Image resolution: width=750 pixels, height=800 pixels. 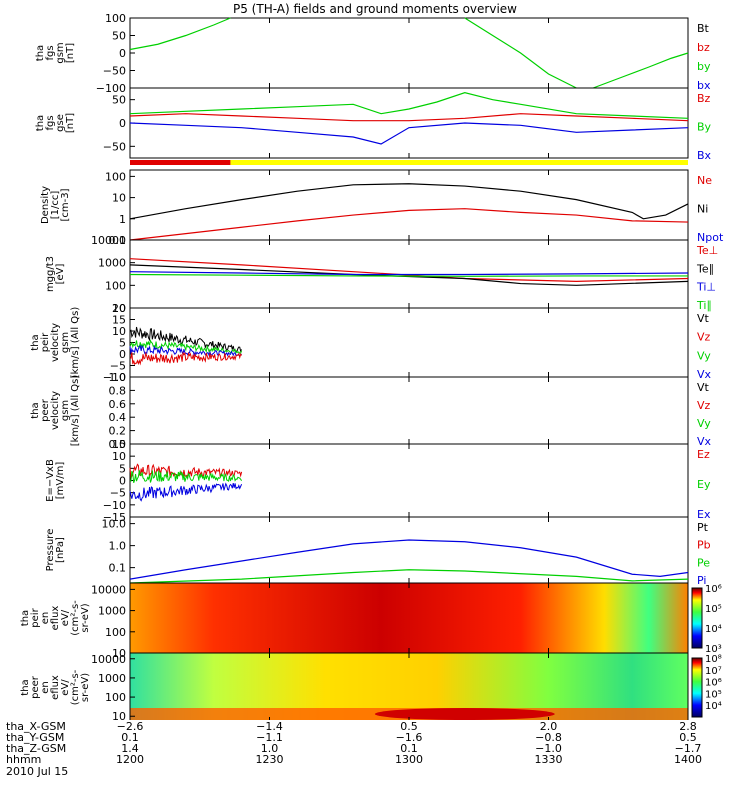 I want to click on footer-value: −1.6, so click(x=409, y=737).